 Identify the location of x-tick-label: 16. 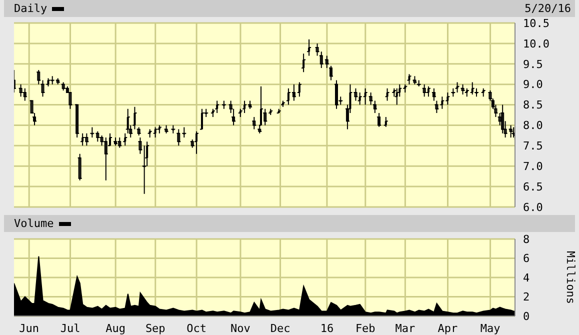
(327, 328).